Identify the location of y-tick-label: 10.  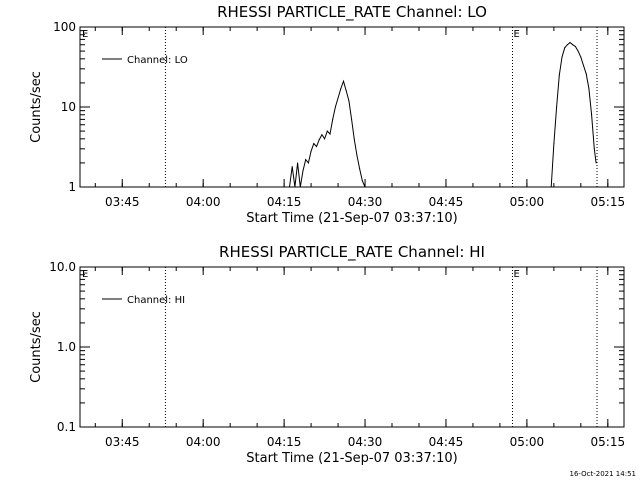
(68, 107).